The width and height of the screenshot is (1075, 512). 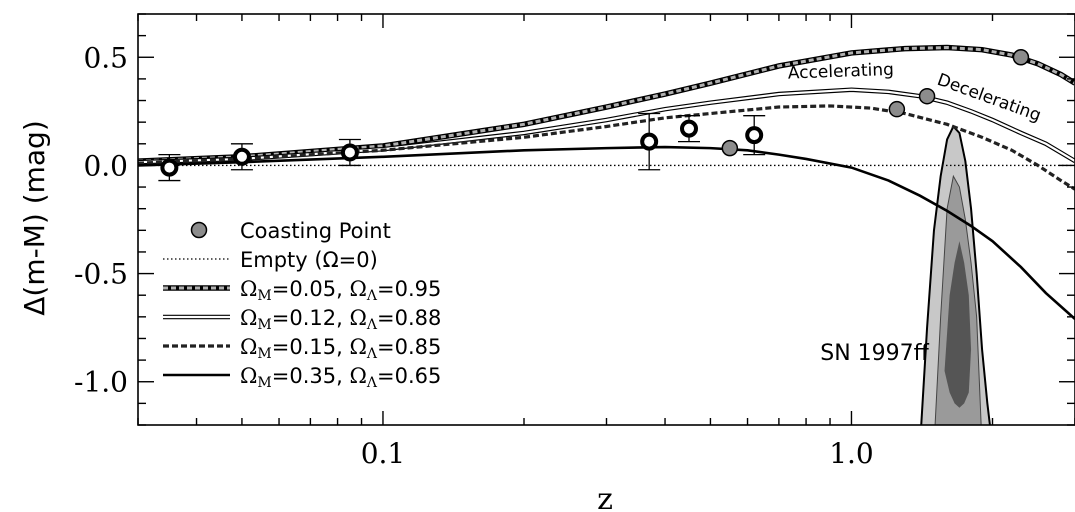 I want to click on legend-m035-text: ΩM=0.35, ΩΛ=0.65, so click(x=340, y=377).